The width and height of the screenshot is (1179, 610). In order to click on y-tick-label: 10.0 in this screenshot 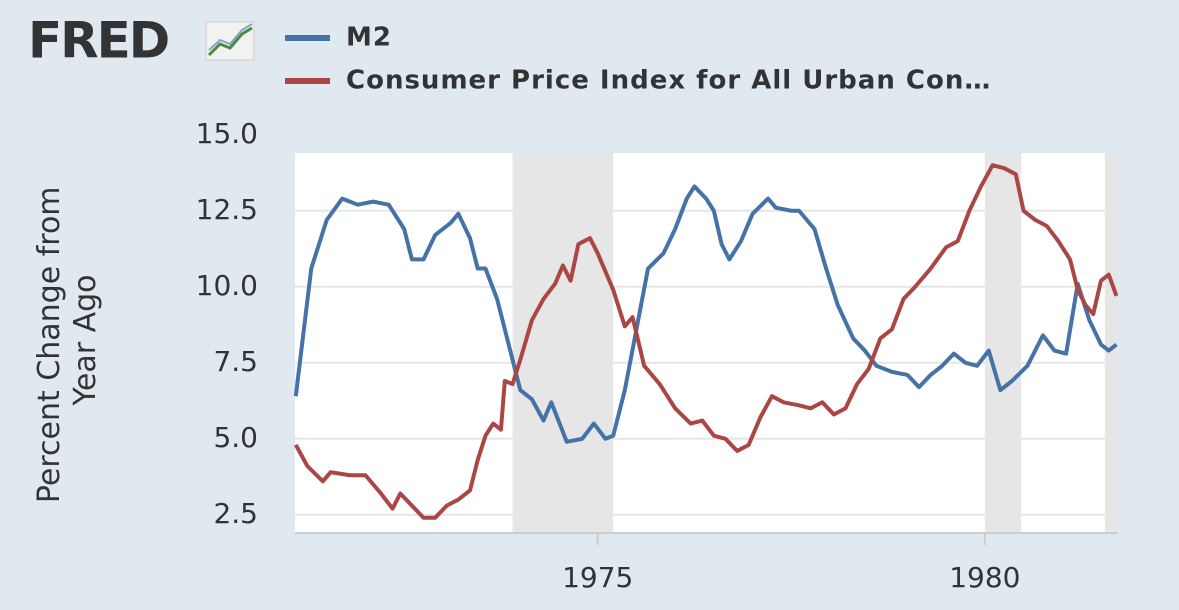, I will do `click(227, 285)`.